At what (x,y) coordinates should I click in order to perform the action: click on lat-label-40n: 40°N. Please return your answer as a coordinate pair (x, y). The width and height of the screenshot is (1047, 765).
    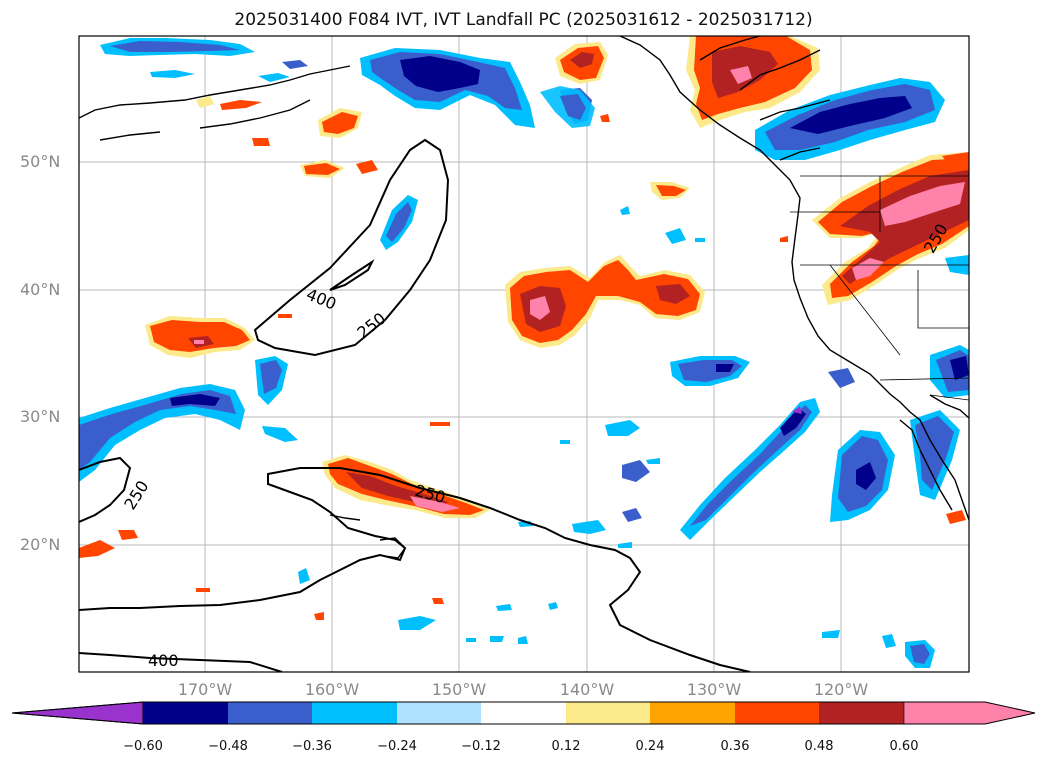
    Looking at the image, I should click on (40, 289).